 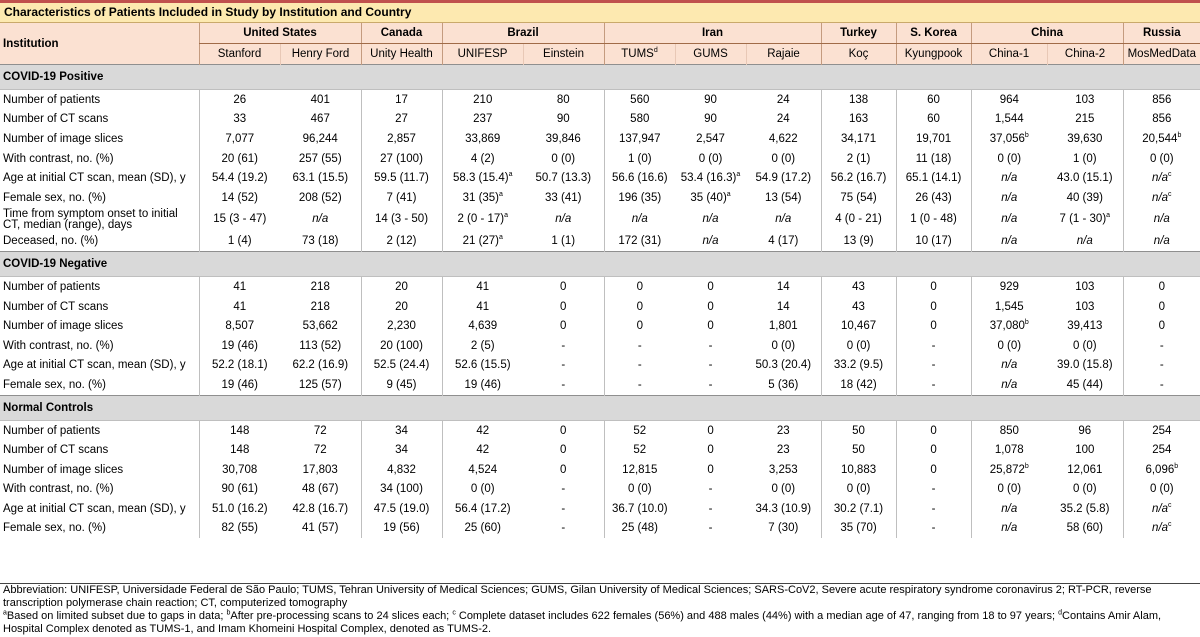 What do you see at coordinates (1161, 139) in the screenshot?
I see `table-cell: 20,544b` at bounding box center [1161, 139].